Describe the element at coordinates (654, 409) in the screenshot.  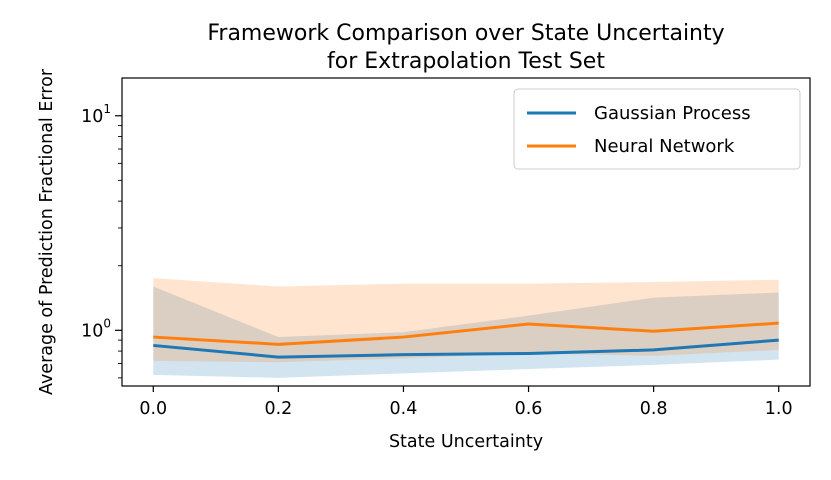
I see `x-tick-label: 0.8` at that location.